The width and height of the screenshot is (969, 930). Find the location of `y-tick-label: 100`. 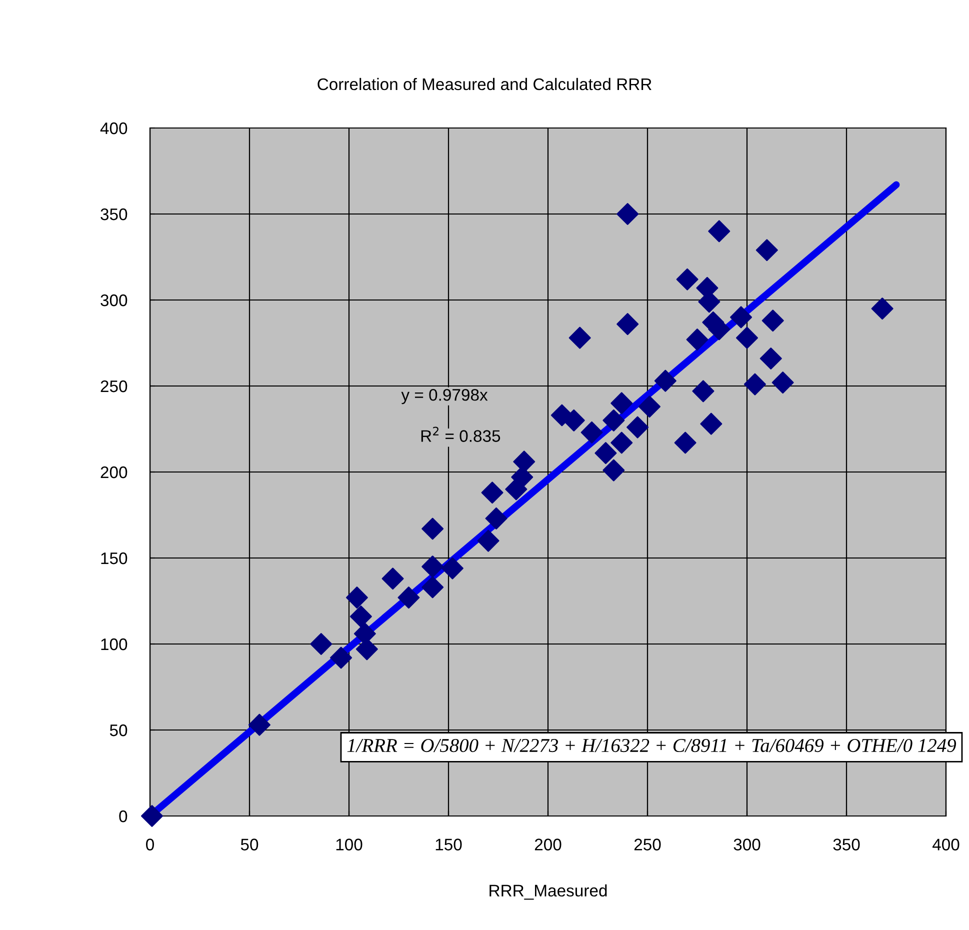

y-tick-label: 100 is located at coordinates (114, 644).